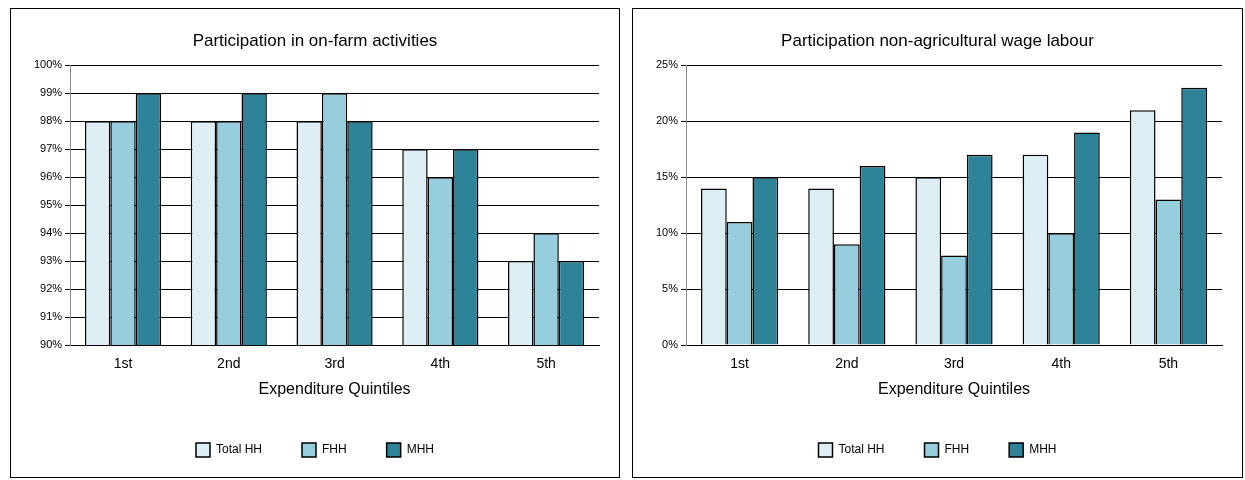 This screenshot has width=1245, height=480. I want to click on y-tick-label: 93%, so click(51, 260).